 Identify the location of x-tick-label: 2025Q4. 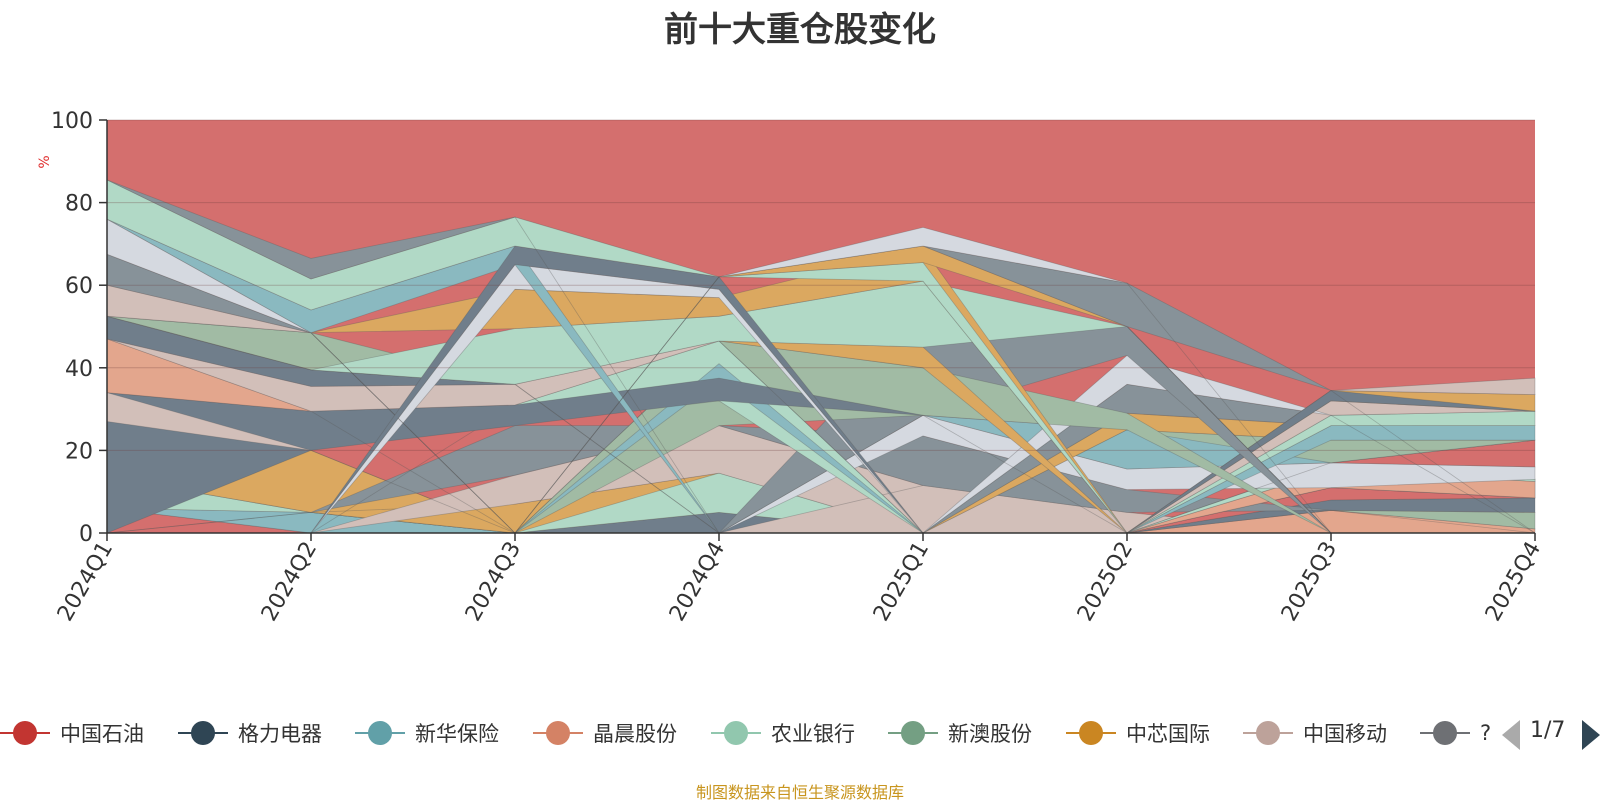
(1513, 582).